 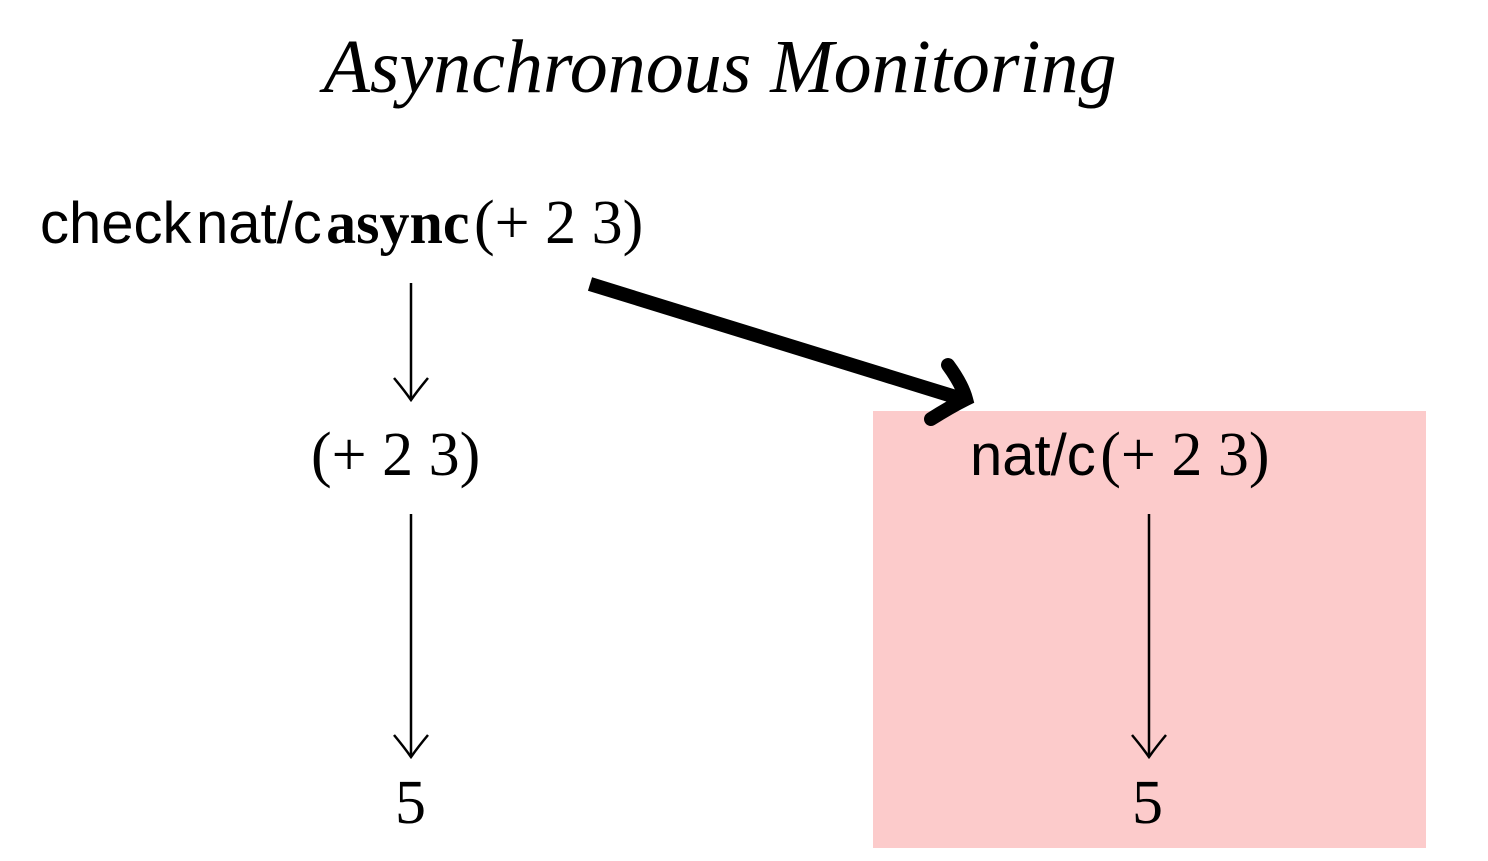 I want to click on right-step-arrow, so click(x=1149, y=637).